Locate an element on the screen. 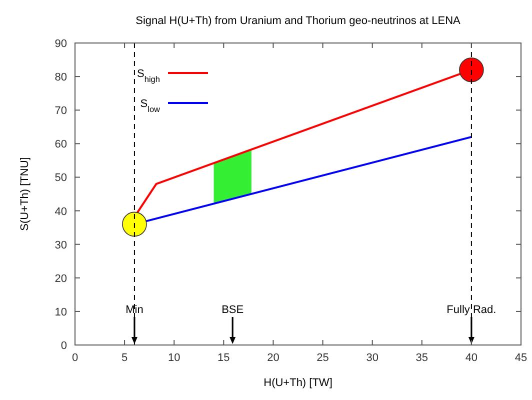  y-tick-label: 70 is located at coordinates (60, 111).